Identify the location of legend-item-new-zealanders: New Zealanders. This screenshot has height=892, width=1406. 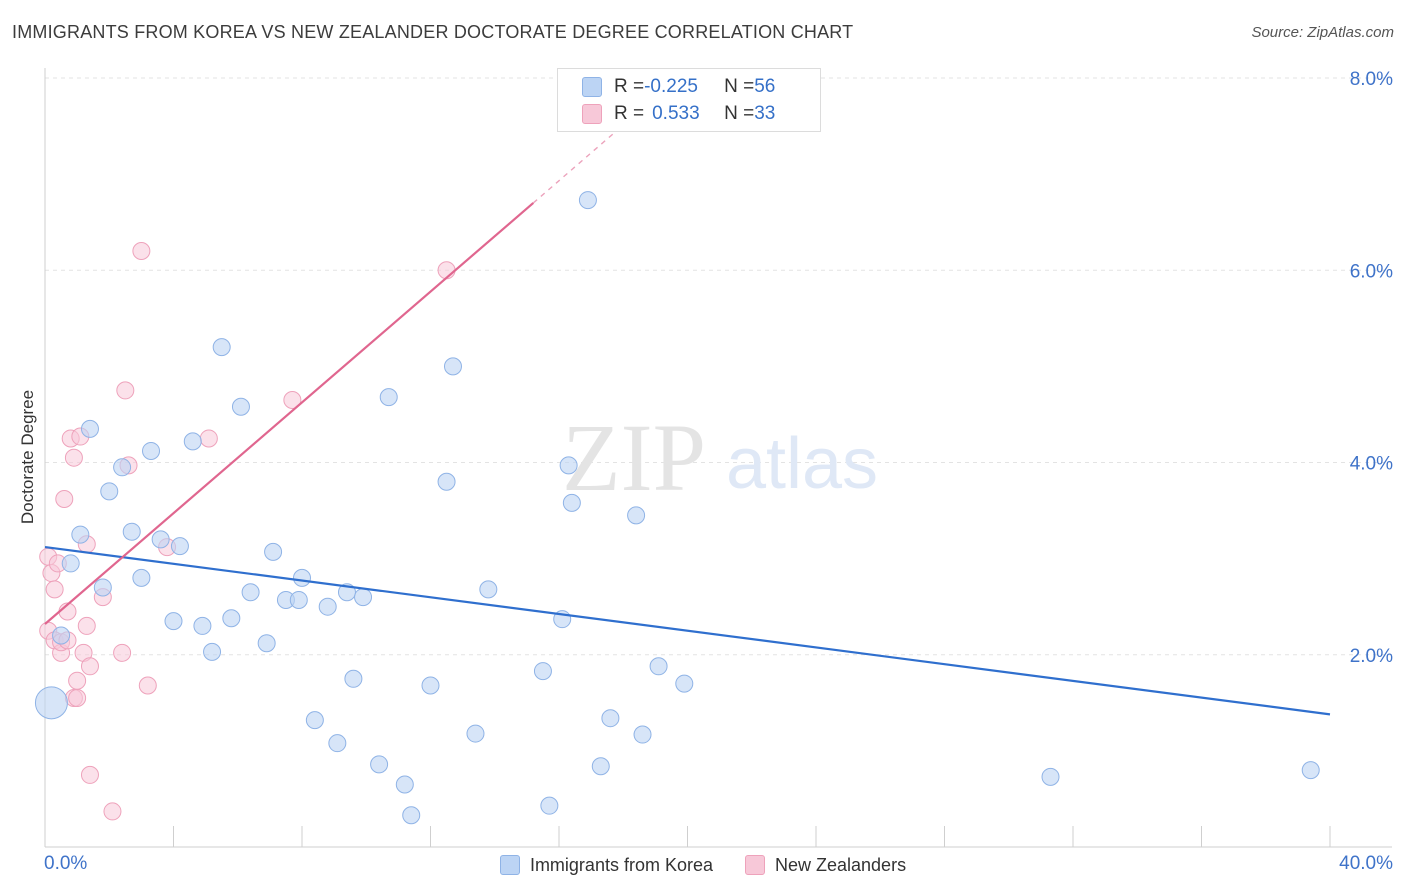
(825, 865).